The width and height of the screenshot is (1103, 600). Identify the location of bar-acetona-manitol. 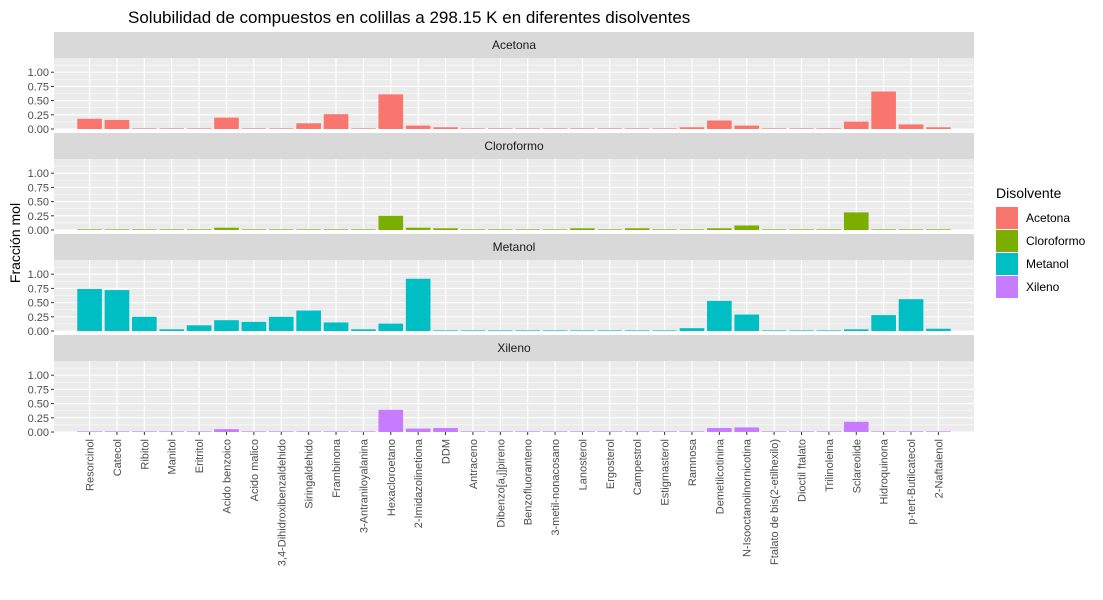
(172, 128).